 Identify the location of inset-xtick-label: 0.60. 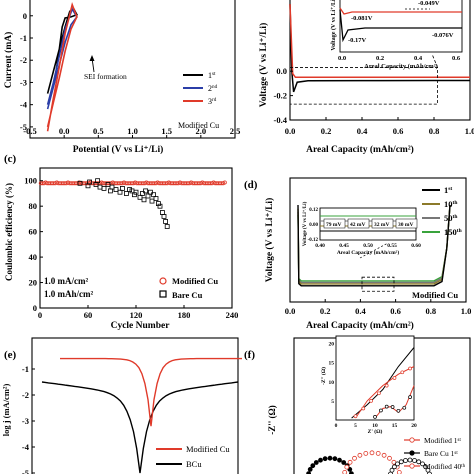
(416, 246).